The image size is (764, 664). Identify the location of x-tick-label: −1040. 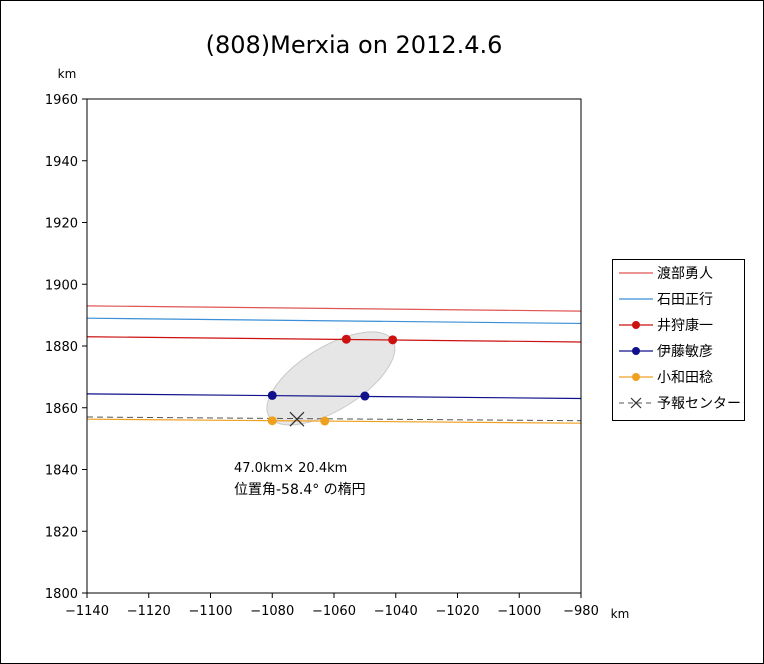
(396, 611).